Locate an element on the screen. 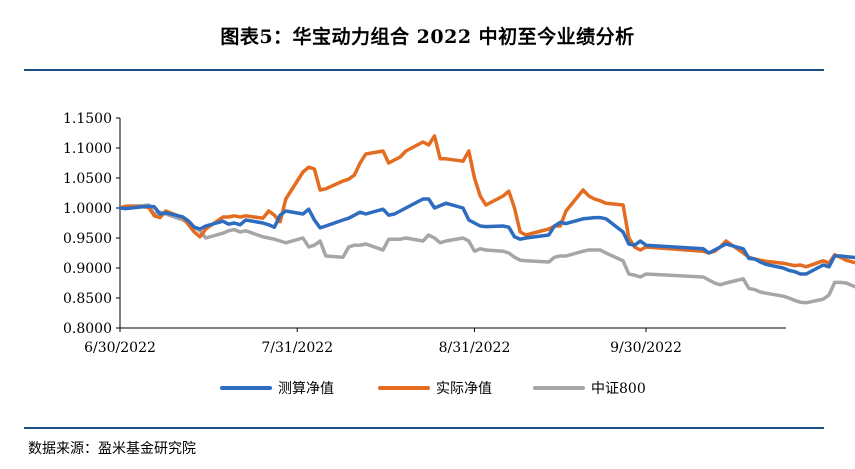 This screenshot has height=469, width=855. y-tick-label: 0.9000 is located at coordinates (87, 269).